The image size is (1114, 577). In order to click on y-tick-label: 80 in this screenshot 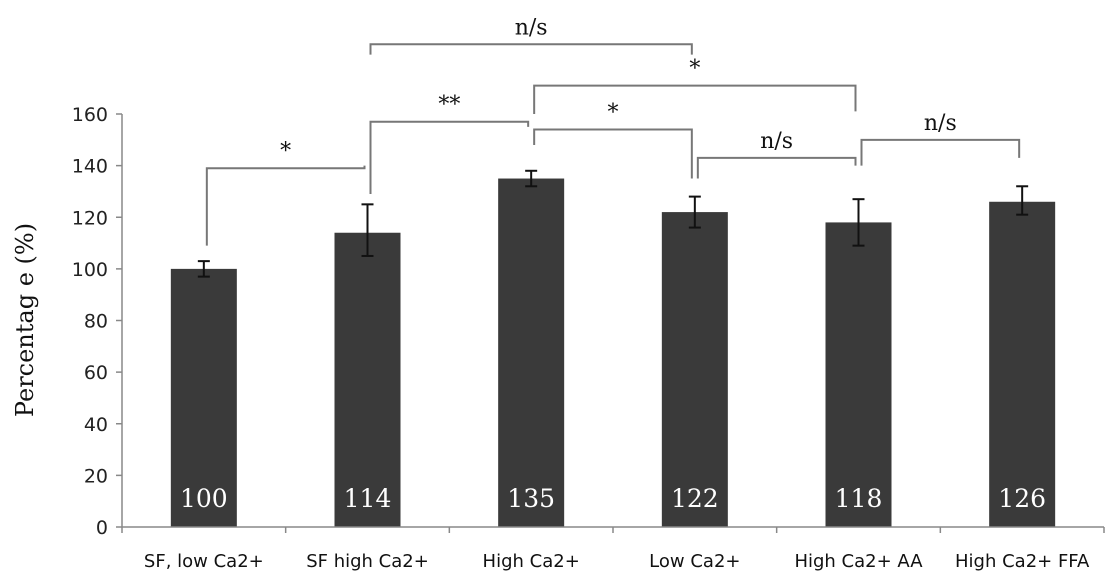, I will do `click(96, 322)`.